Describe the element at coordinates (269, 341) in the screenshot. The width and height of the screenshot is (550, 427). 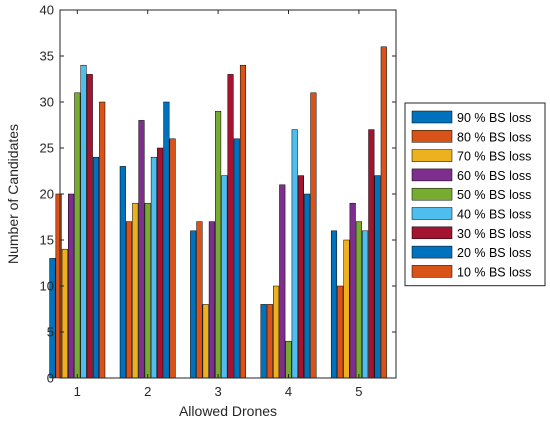
I see `bar-series2-cat4` at that location.